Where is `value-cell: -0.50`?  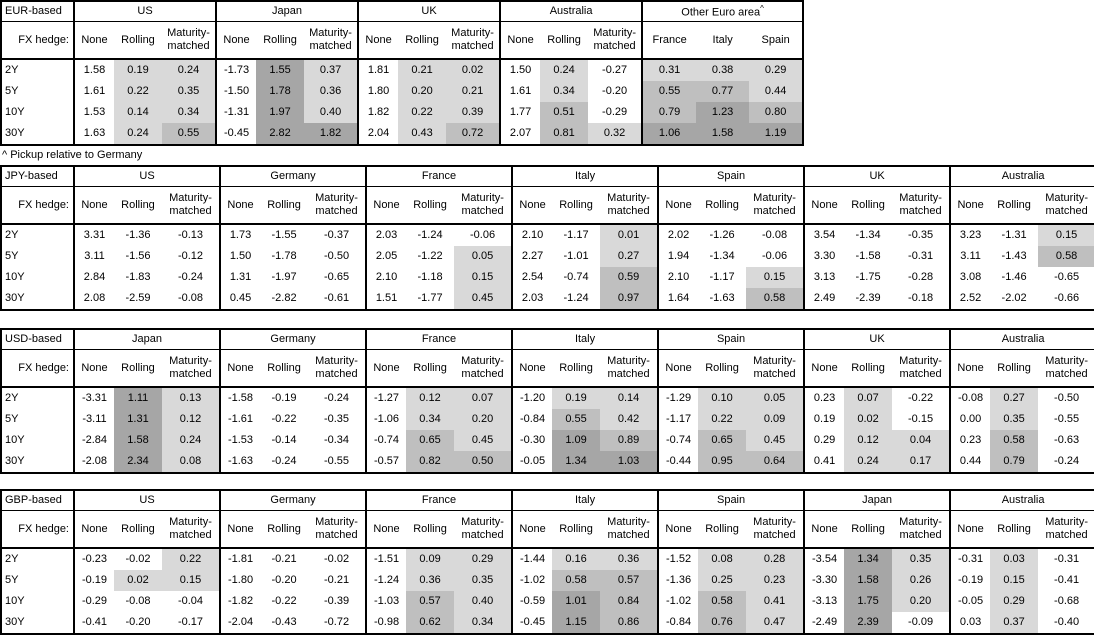
value-cell: -0.50 is located at coordinates (1067, 398).